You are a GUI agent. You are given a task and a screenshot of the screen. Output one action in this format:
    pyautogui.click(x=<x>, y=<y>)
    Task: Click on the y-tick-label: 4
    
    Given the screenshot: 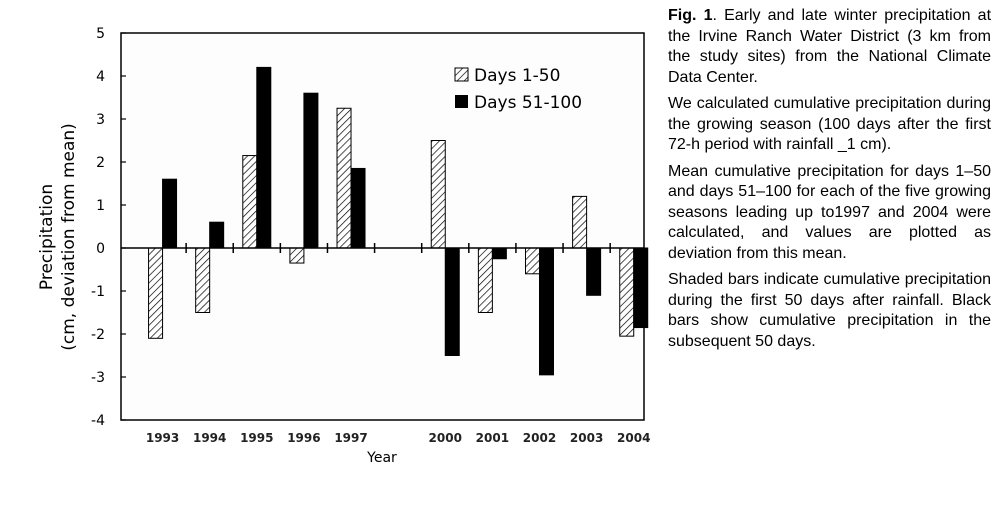 What is the action you would take?
    pyautogui.click(x=100, y=77)
    